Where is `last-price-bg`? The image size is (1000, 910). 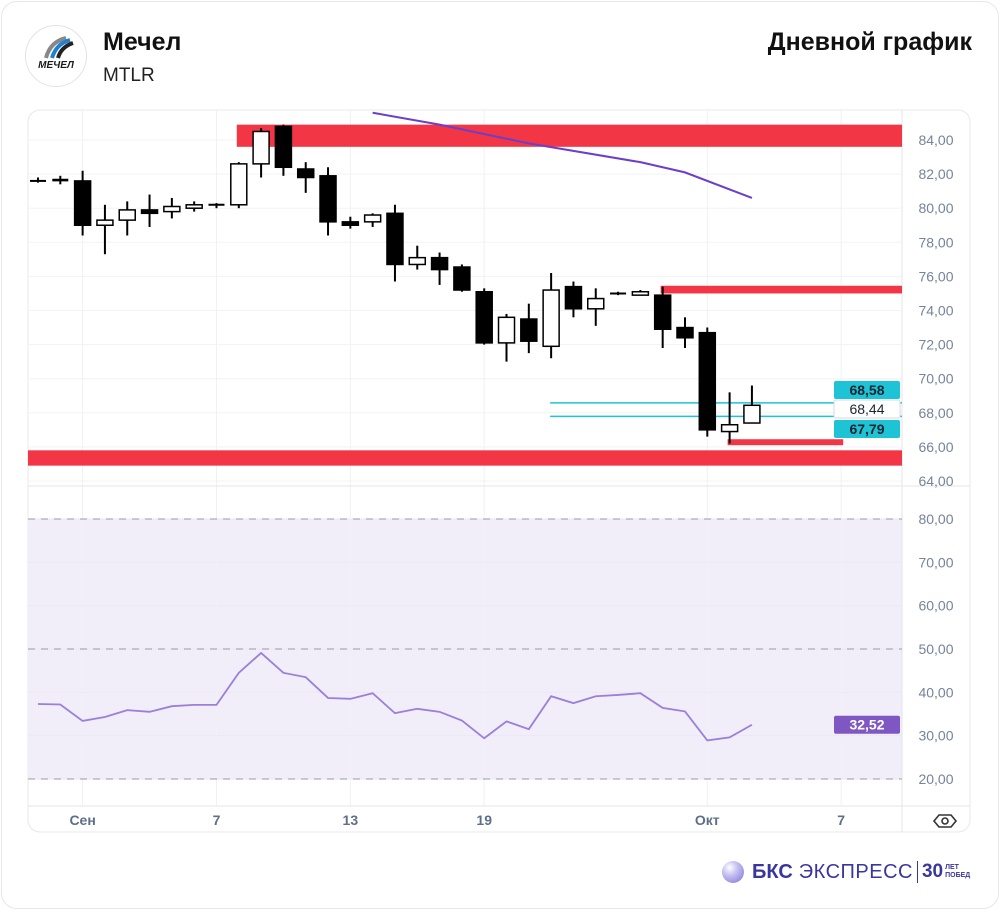 last-price-bg is located at coordinates (867, 409).